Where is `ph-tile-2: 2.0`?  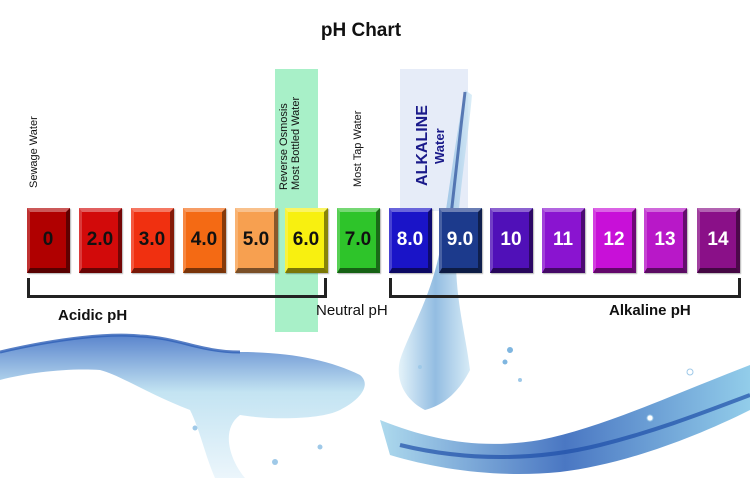
ph-tile-2: 2.0 is located at coordinates (100, 240).